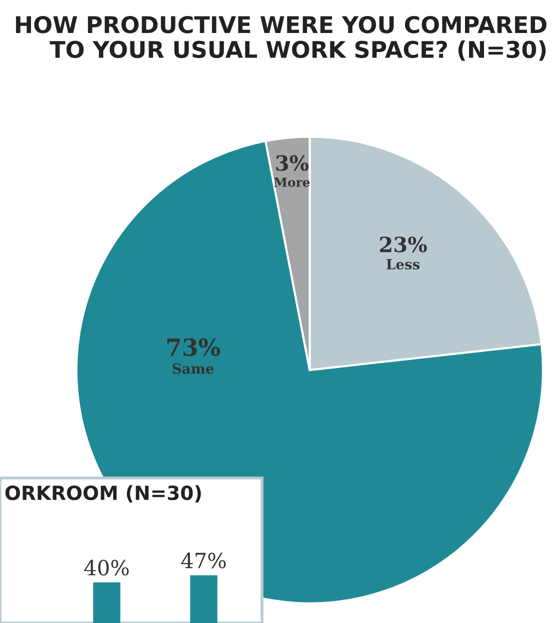 The height and width of the screenshot is (623, 556). I want to click on data-label: 47%, so click(203, 560).